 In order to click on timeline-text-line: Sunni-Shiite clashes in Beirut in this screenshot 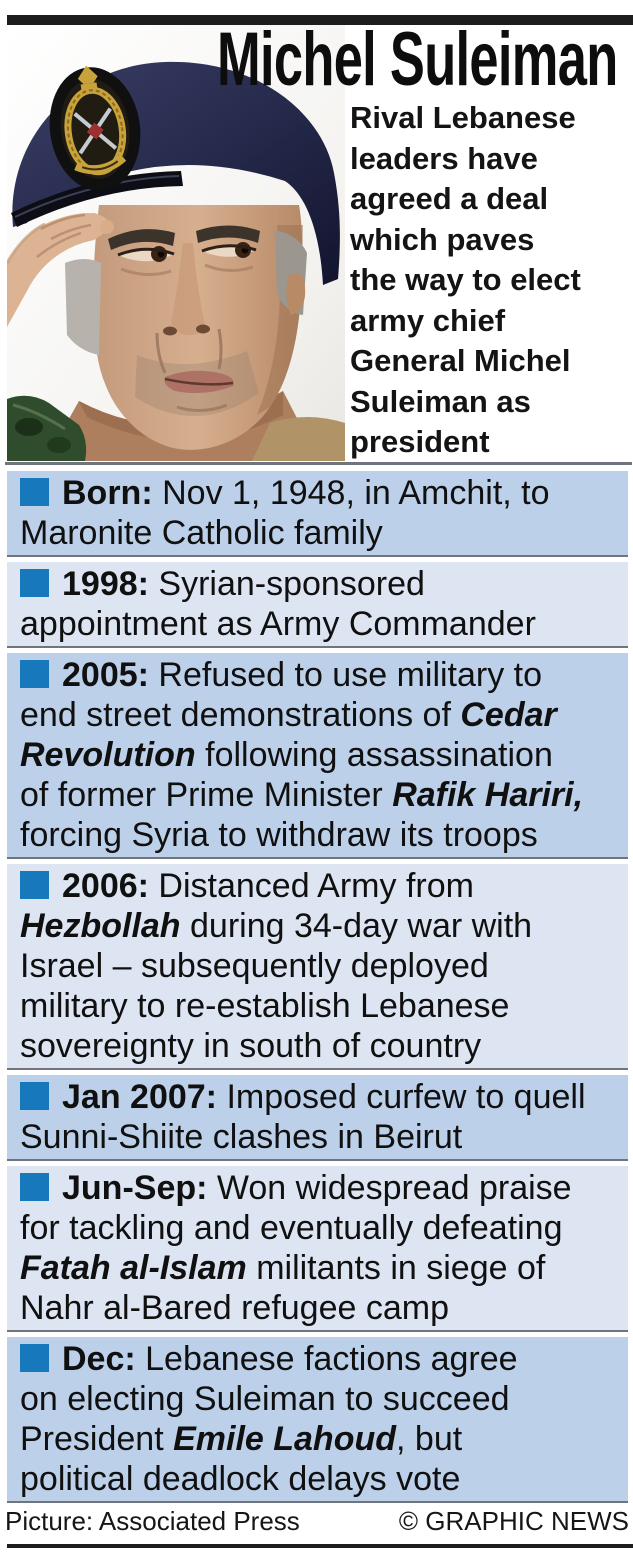, I will do `click(321, 1137)`.